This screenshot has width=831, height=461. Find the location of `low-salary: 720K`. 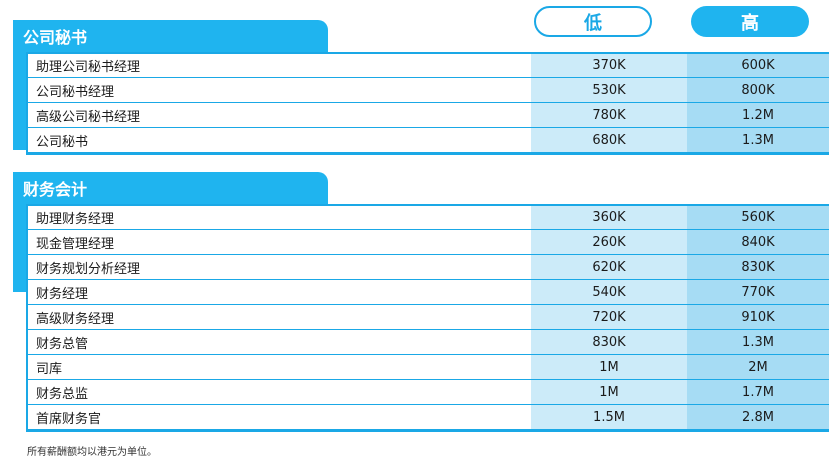

low-salary: 720K is located at coordinates (609, 317).